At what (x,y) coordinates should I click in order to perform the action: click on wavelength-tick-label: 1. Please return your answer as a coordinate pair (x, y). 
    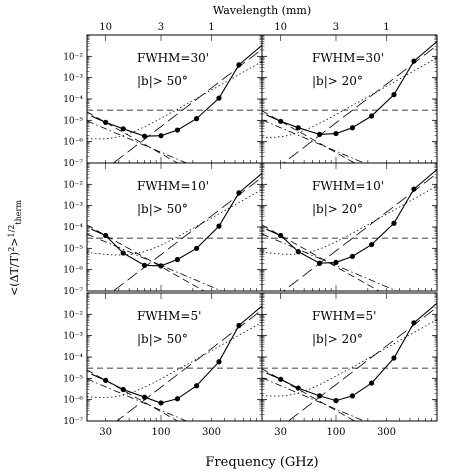
    Looking at the image, I should click on (386, 27).